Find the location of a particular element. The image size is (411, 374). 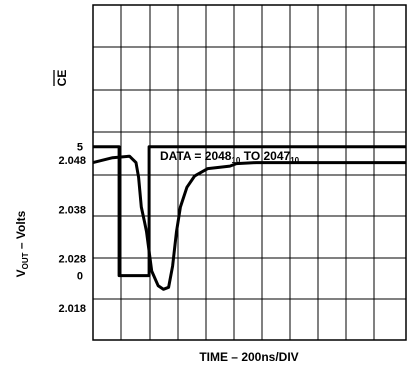

ce-tick-label: 5 is located at coordinates (80, 148).